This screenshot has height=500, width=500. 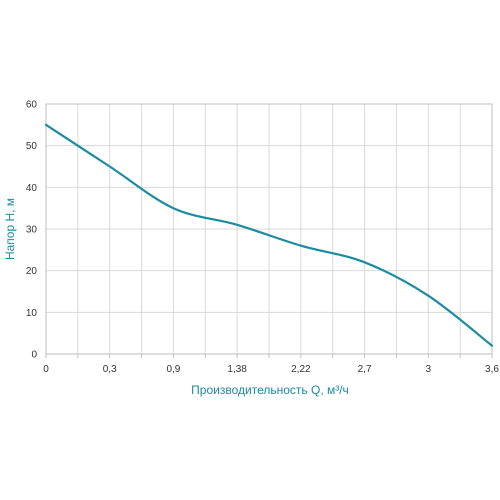 What do you see at coordinates (32, 313) in the screenshot?
I see `y-tick-label: 10` at bounding box center [32, 313].